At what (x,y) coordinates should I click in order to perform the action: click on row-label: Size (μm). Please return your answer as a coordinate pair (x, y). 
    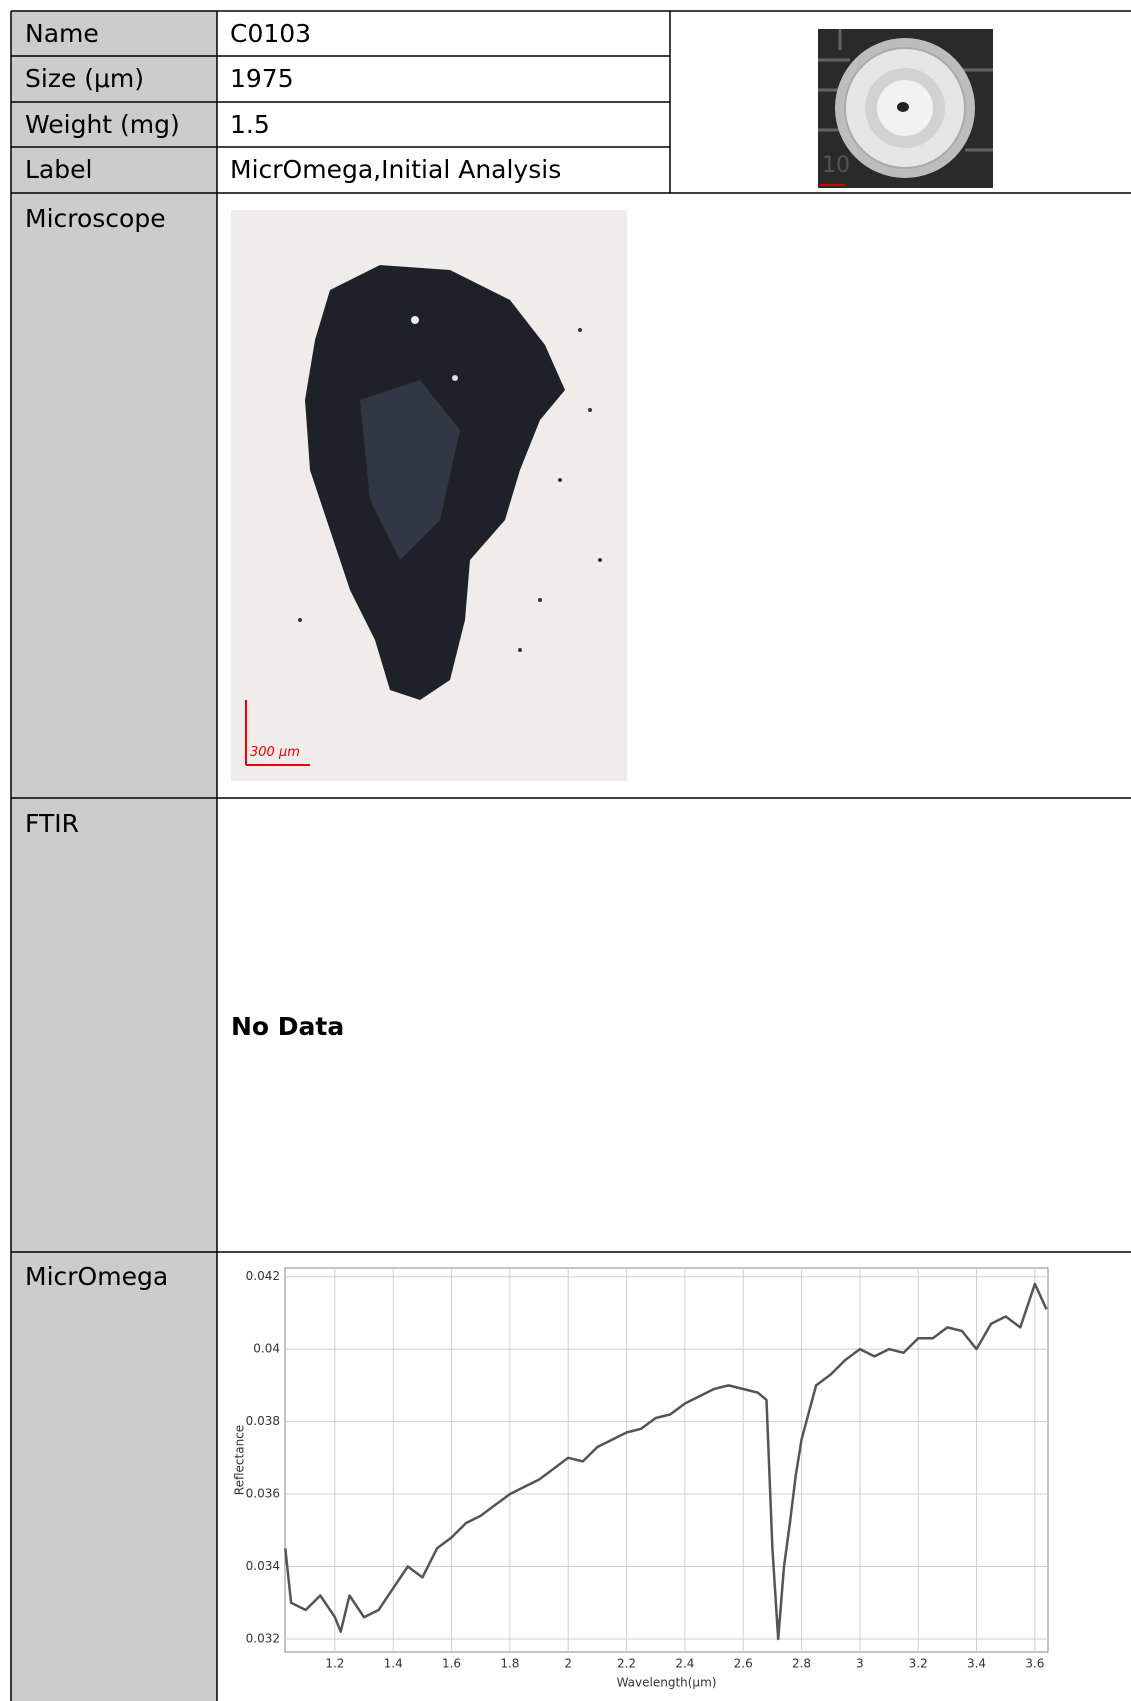
    Looking at the image, I should click on (84, 78).